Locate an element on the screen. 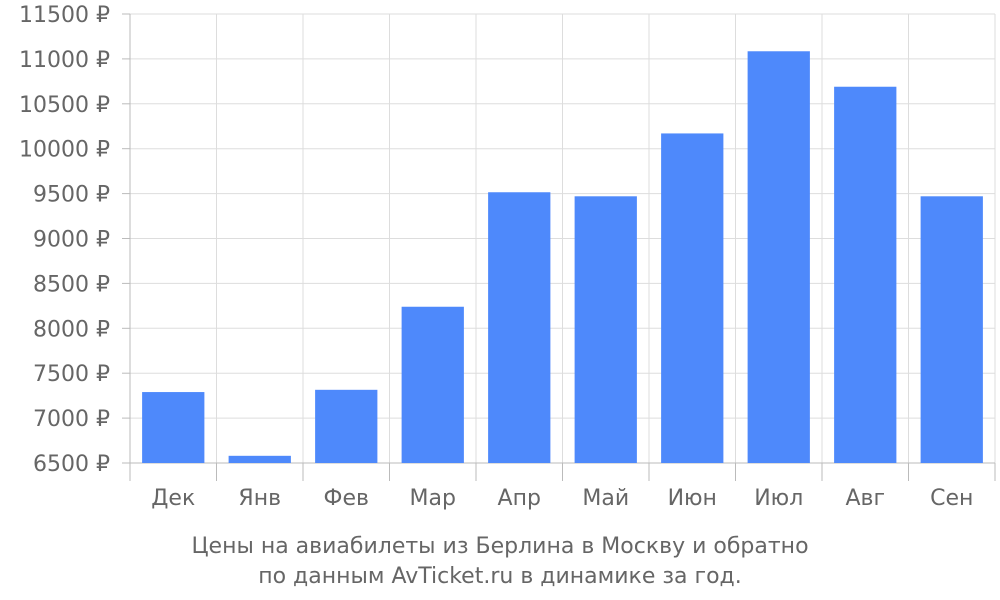 This screenshot has width=1000, height=600. x-tick-label: Июн is located at coordinates (692, 498).